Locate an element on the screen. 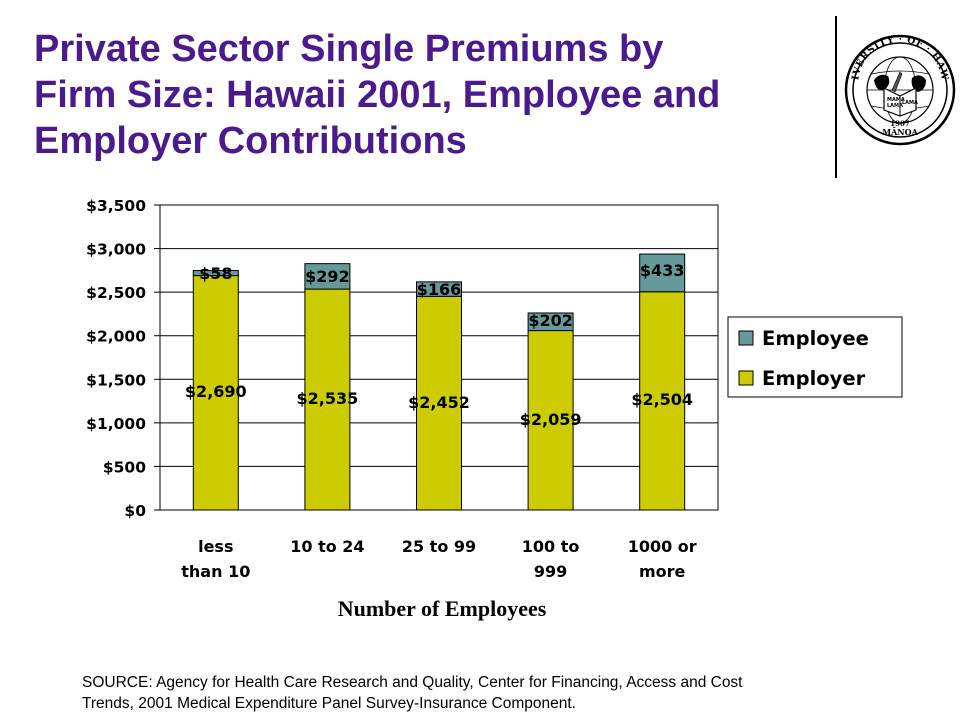  legend-label-employee: Employee is located at coordinates (815, 338).